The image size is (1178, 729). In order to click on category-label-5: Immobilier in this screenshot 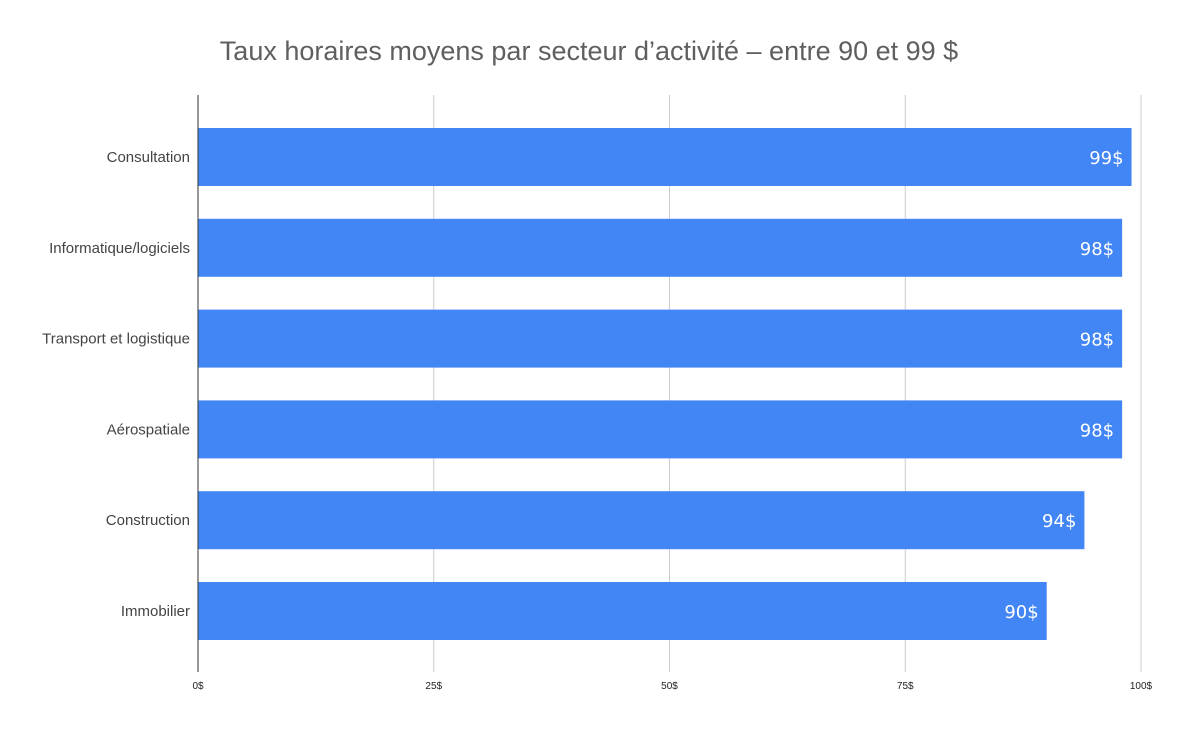, I will do `click(155, 611)`.